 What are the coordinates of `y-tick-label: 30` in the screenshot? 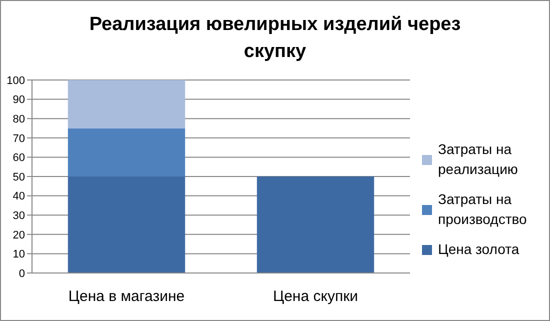 It's located at (18, 216).